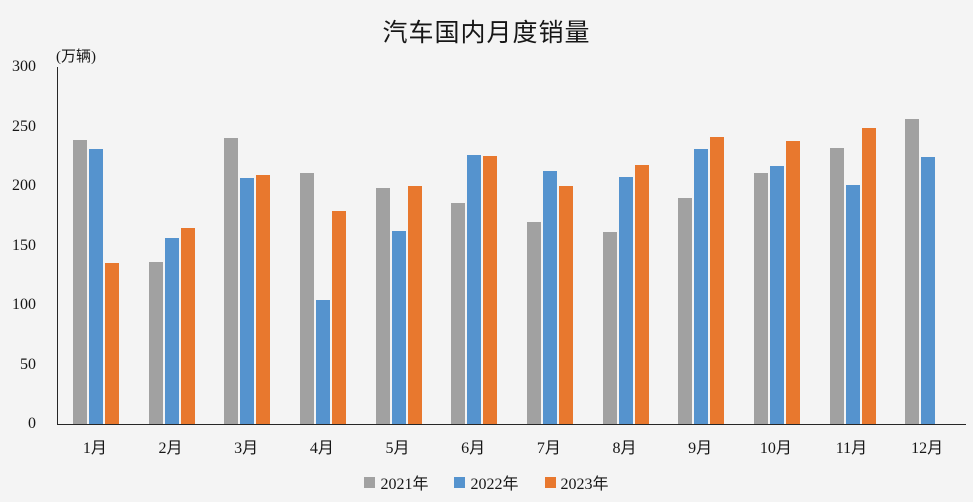 This screenshot has height=502, width=973. I want to click on chart-title: 汽车国内月度销量, so click(486, 33).